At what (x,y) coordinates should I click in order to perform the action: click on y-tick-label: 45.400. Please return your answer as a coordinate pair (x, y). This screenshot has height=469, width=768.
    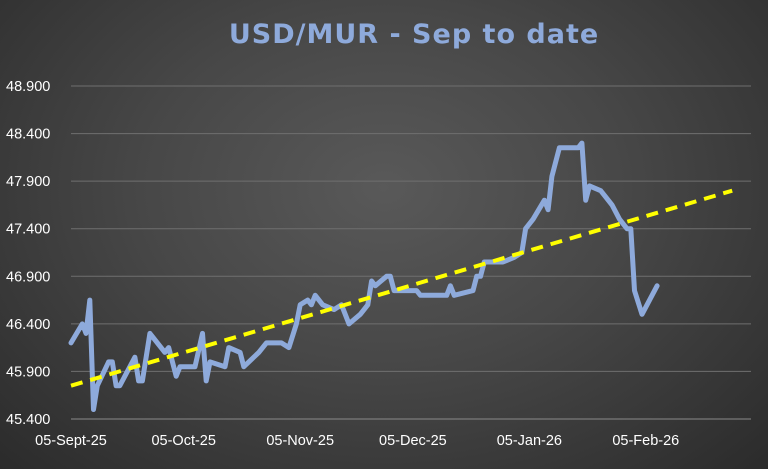
    Looking at the image, I should click on (28, 420).